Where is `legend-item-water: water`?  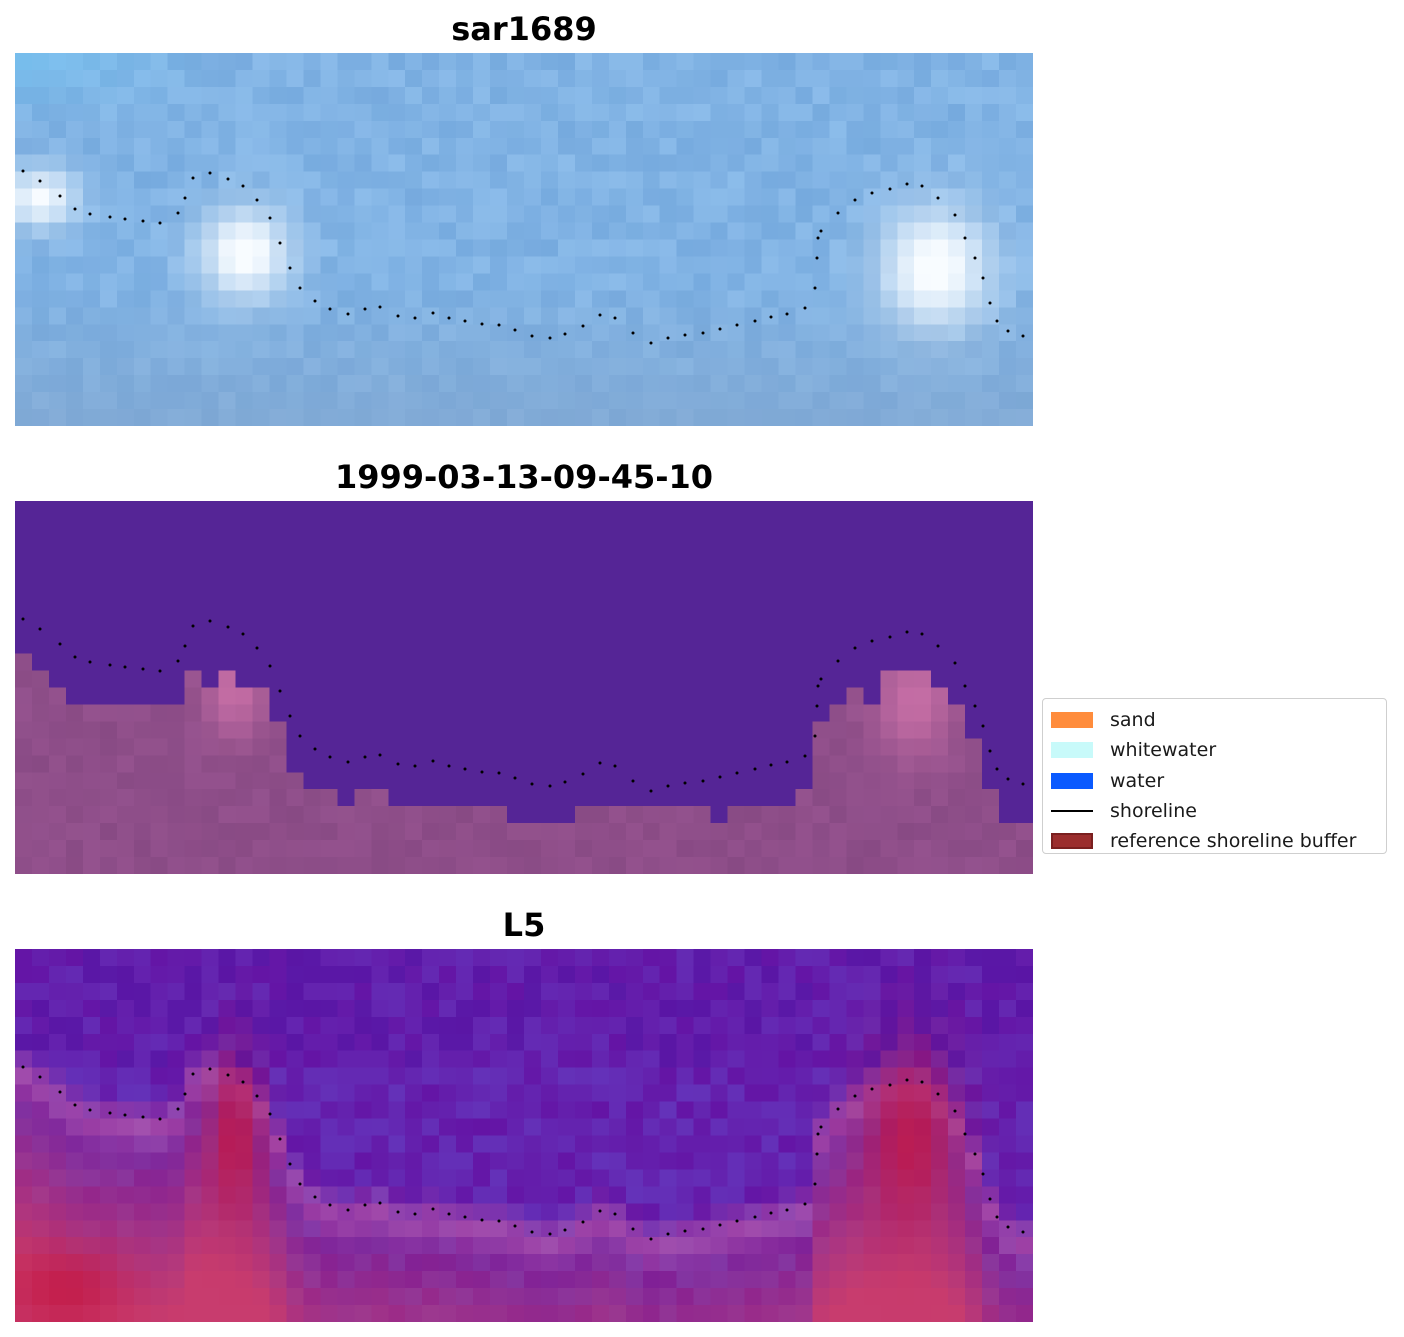
legend-item-water: water is located at coordinates (1214, 781).